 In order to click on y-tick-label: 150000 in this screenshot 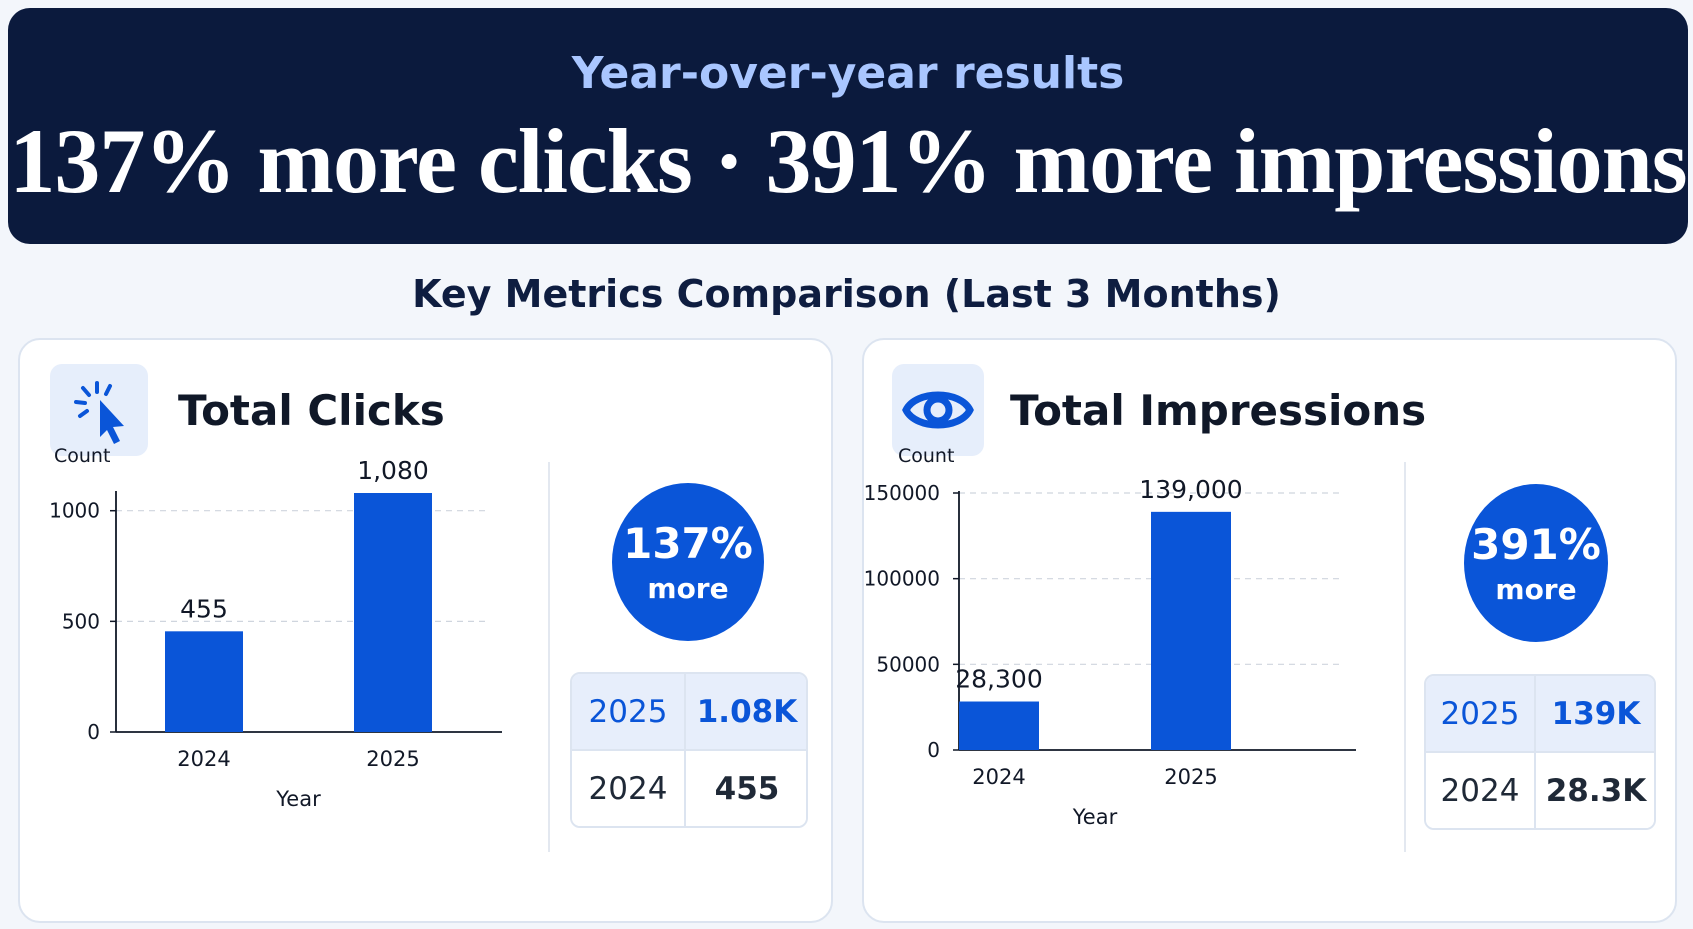, I will do `click(902, 493)`.